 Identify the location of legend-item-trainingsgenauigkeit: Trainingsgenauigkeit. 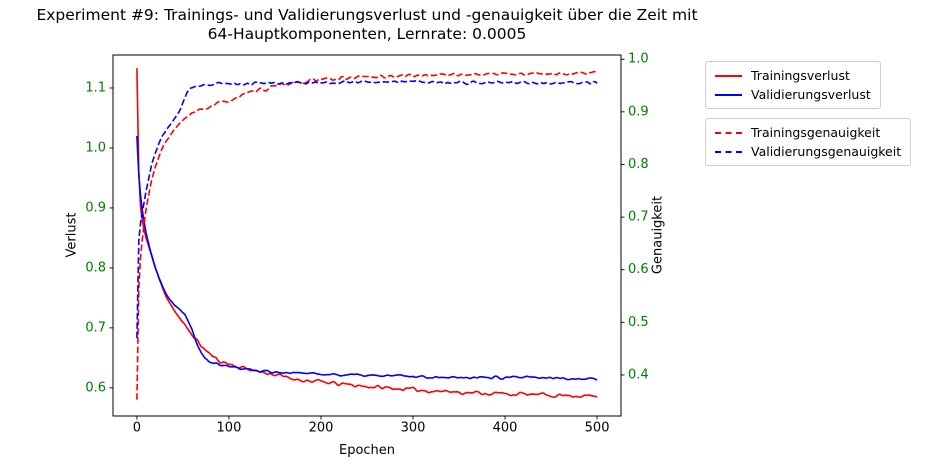
(808, 132).